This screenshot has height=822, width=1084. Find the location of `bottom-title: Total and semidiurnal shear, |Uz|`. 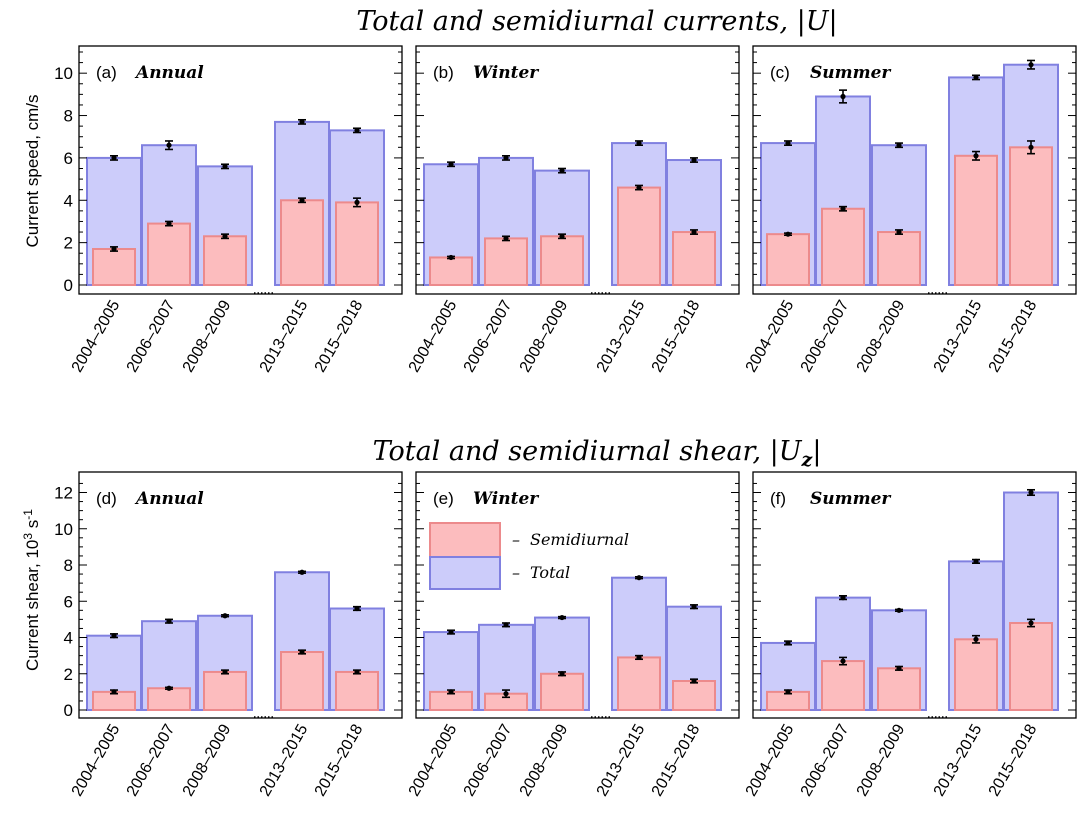

bottom-title: Total and semidiurnal shear, |Uz| is located at coordinates (597, 453).